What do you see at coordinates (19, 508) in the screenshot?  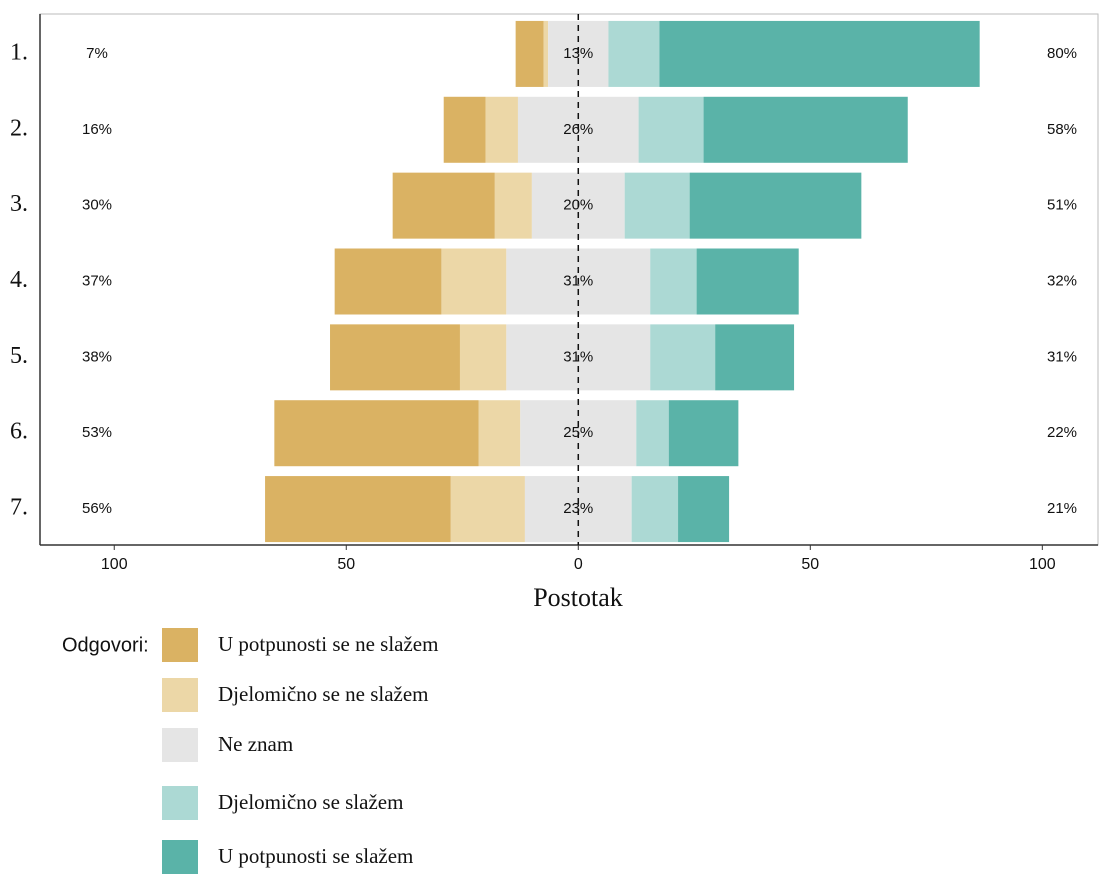 I see `category-label: 7.` at bounding box center [19, 508].